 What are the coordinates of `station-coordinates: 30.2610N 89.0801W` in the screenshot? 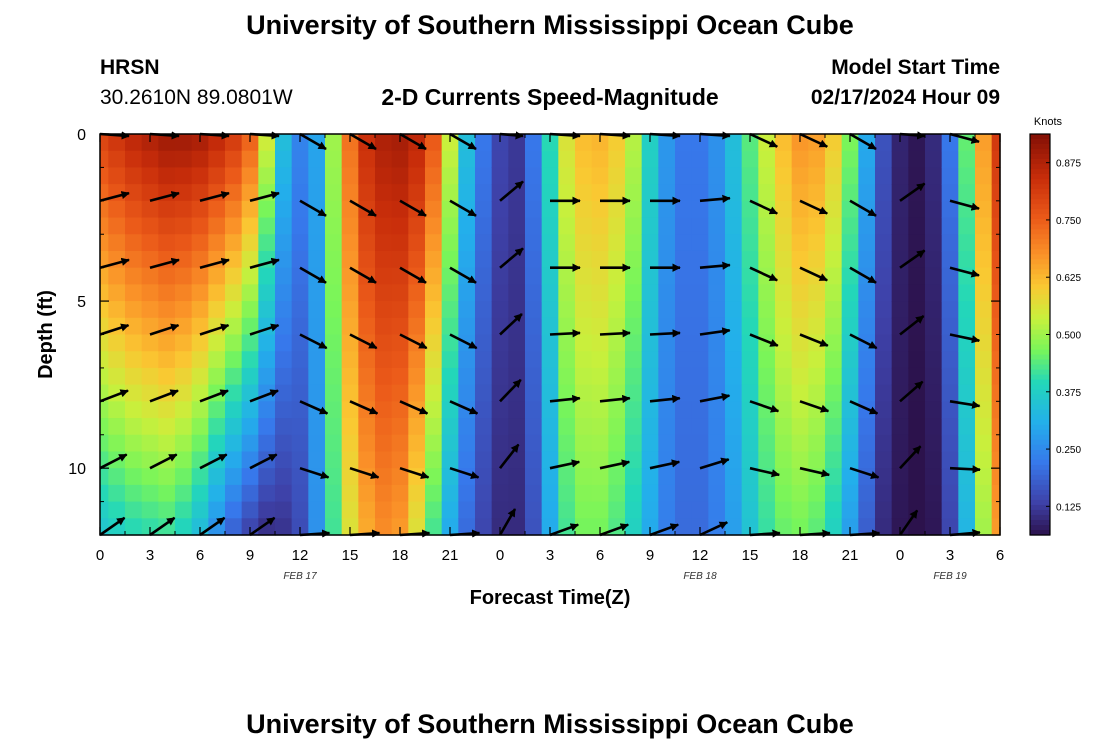 It's located at (196, 97).